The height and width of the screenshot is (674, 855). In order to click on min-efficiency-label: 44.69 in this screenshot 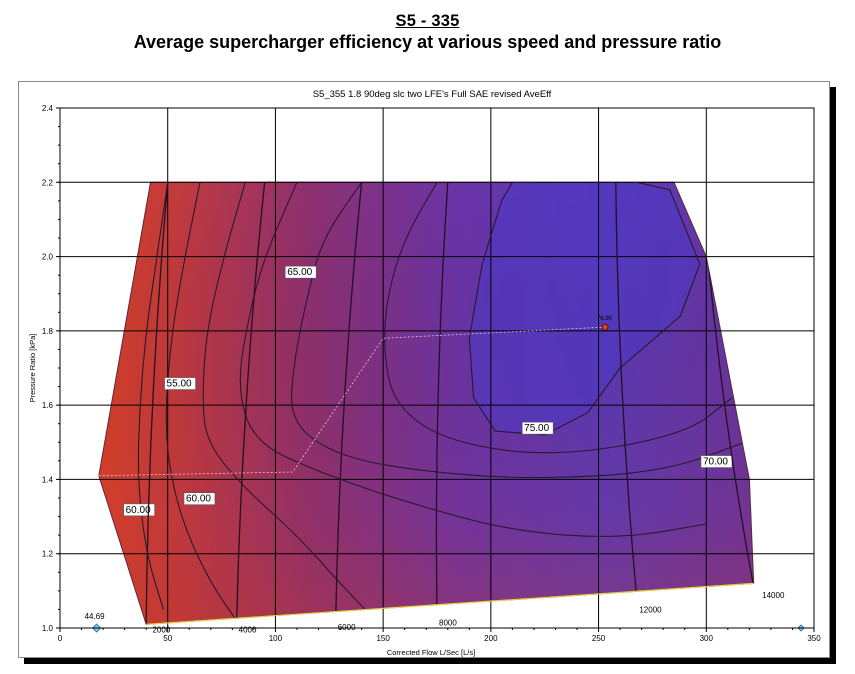, I will do `click(95, 616)`.